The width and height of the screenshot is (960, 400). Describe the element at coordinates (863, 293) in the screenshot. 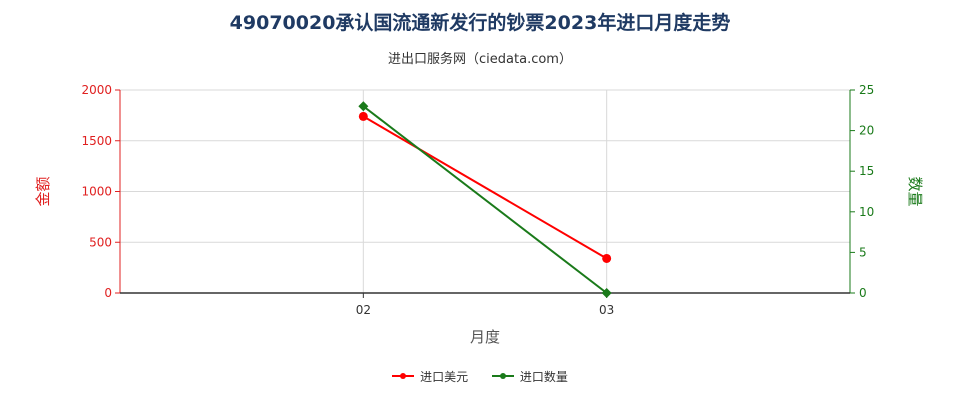

I see `right-axis-tick-label: 0` at that location.